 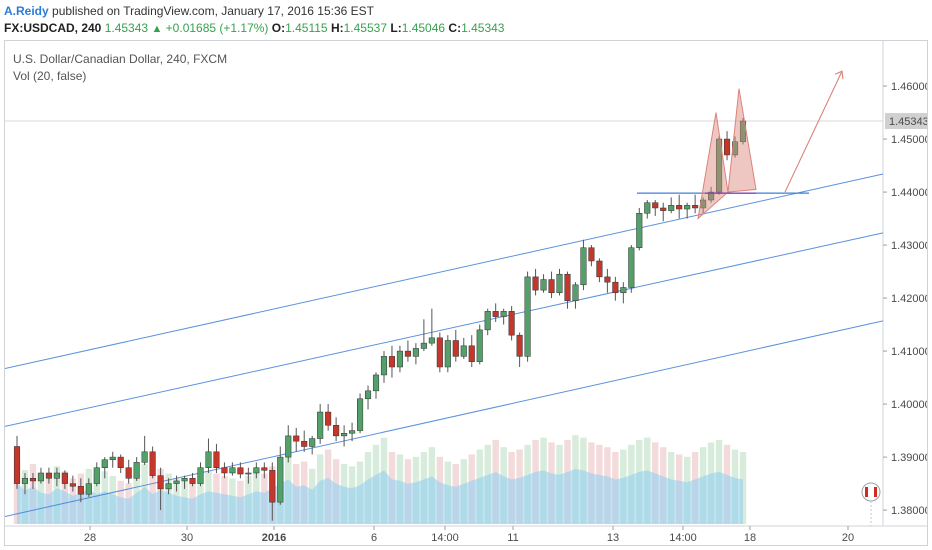 I want to click on price-tick-label: 1.43000, so click(x=909, y=246).